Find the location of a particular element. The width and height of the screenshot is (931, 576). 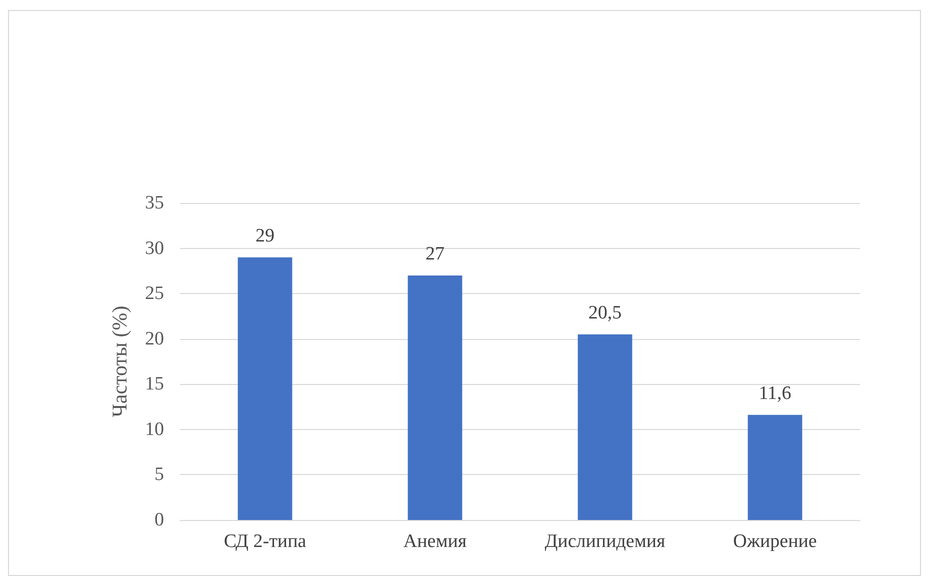

y-tick-label: 0 is located at coordinates (159, 520).